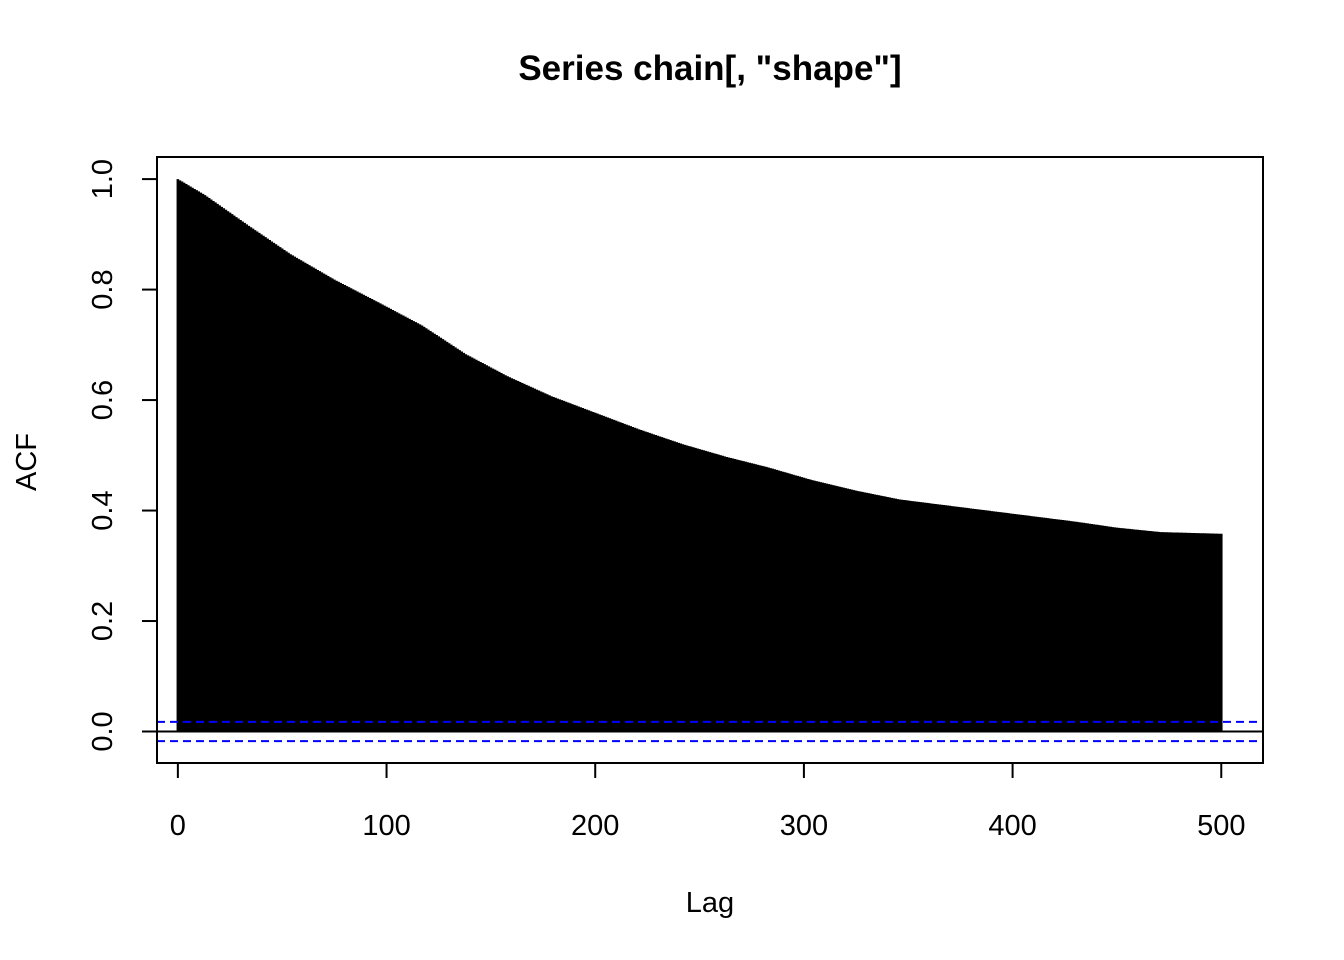 This screenshot has height=960, width=1344. I want to click on y-tick-label: 0.4, so click(103, 510).